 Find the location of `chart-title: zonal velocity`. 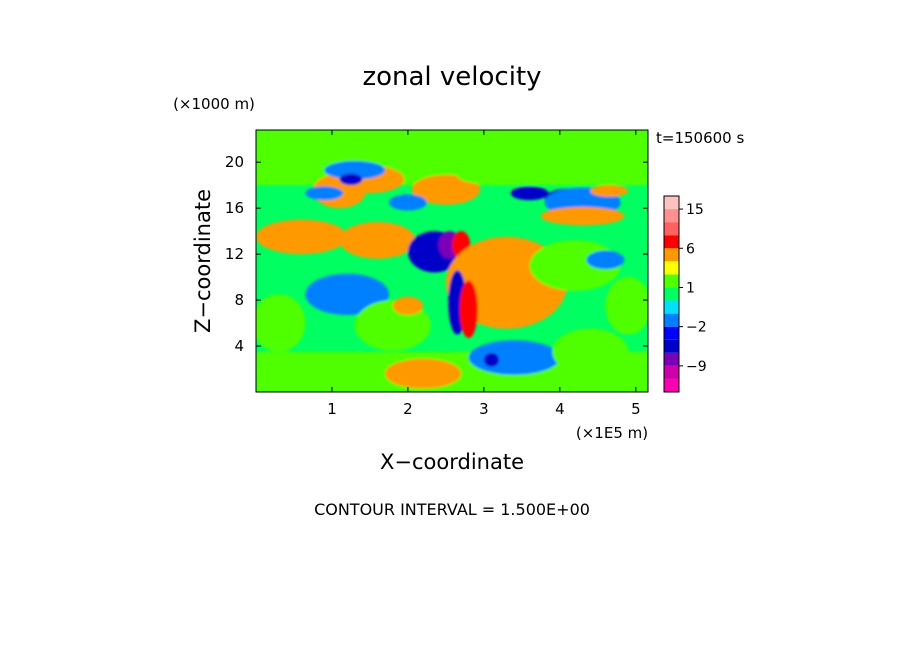

chart-title: zonal velocity is located at coordinates (451, 77).